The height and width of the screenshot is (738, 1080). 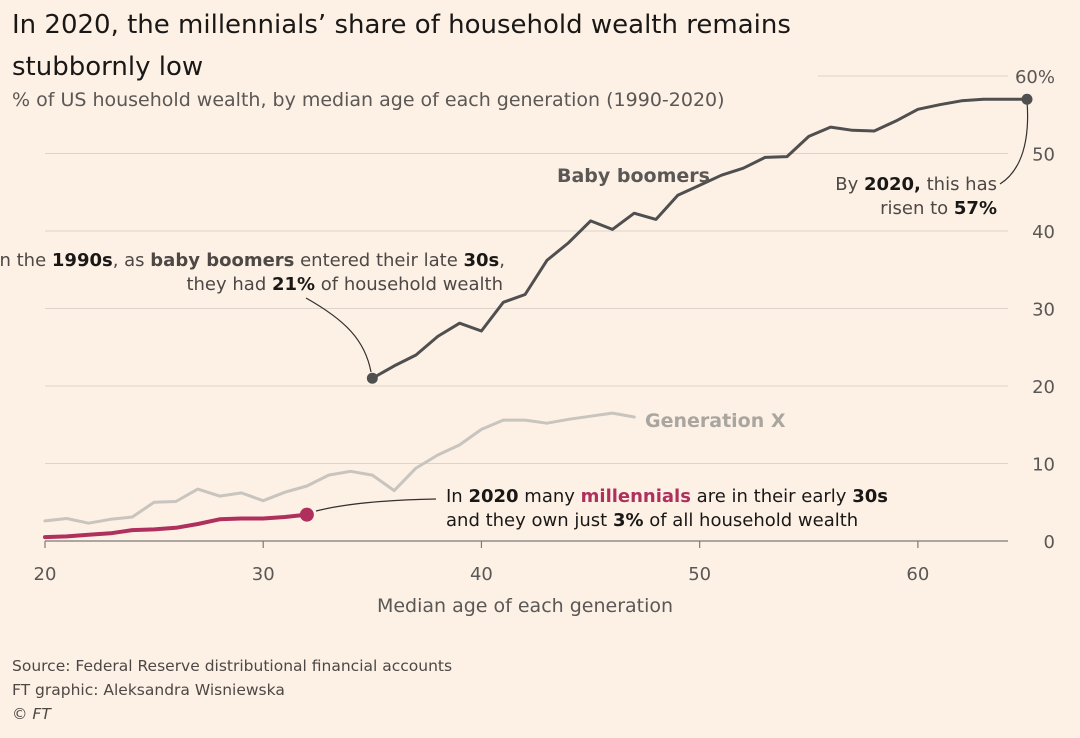 What do you see at coordinates (344, 284) in the screenshot?
I see `svg-text:they had 21% of household weal: they had 21% of household wealth` at bounding box center [344, 284].